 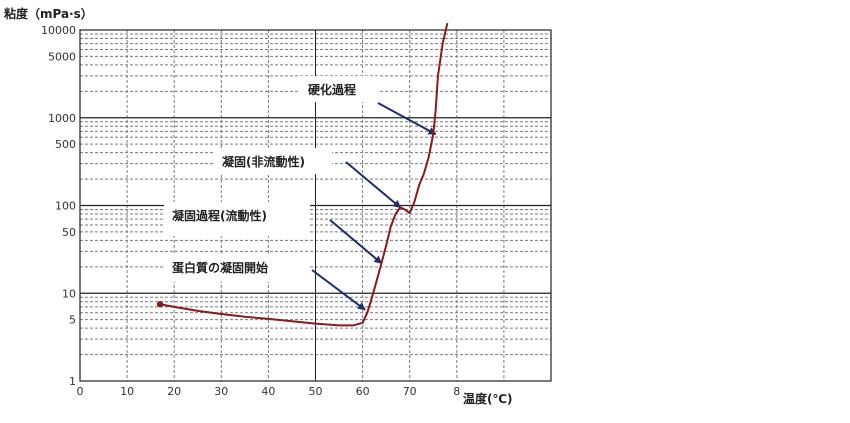 What do you see at coordinates (72, 381) in the screenshot?
I see `y-tick-label: 1` at bounding box center [72, 381].